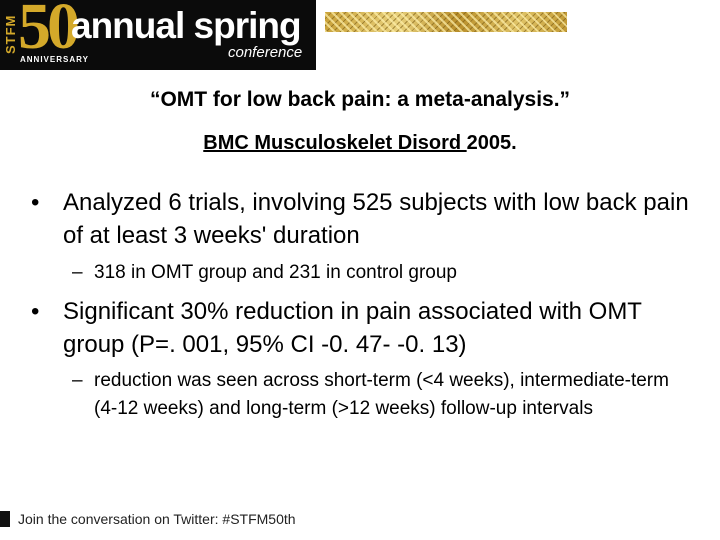  What do you see at coordinates (265, 52) in the screenshot?
I see `logo-conference-text: conference` at bounding box center [265, 52].